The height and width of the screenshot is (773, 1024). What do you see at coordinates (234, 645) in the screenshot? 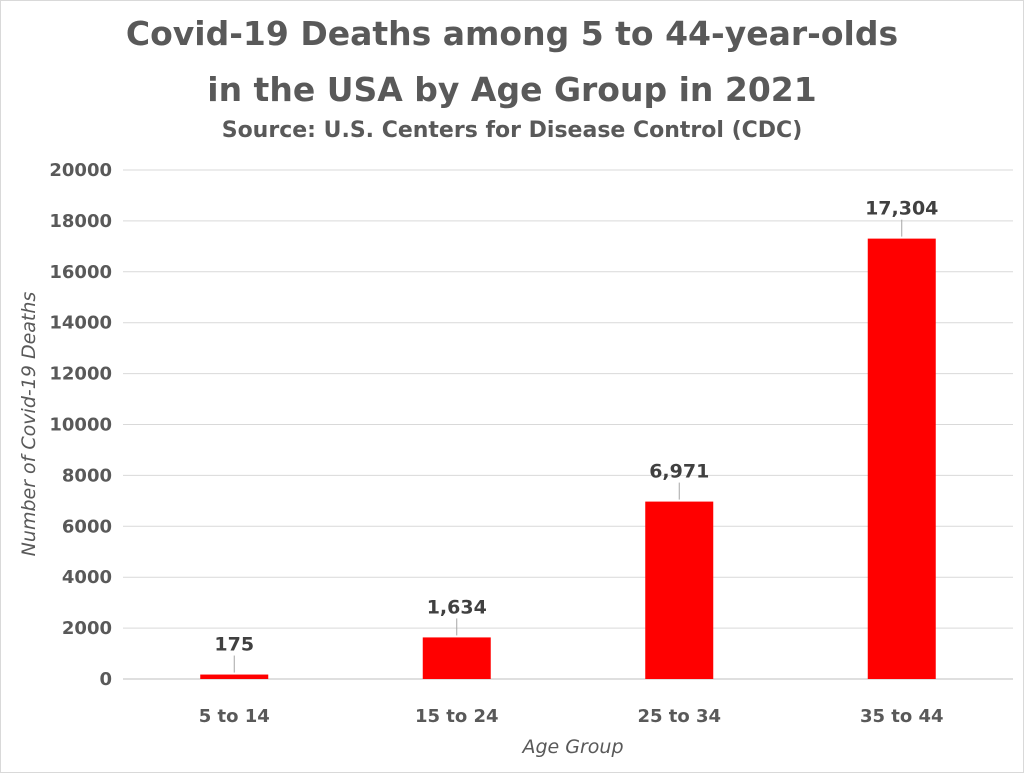
I see `data-label: 175` at bounding box center [234, 645].